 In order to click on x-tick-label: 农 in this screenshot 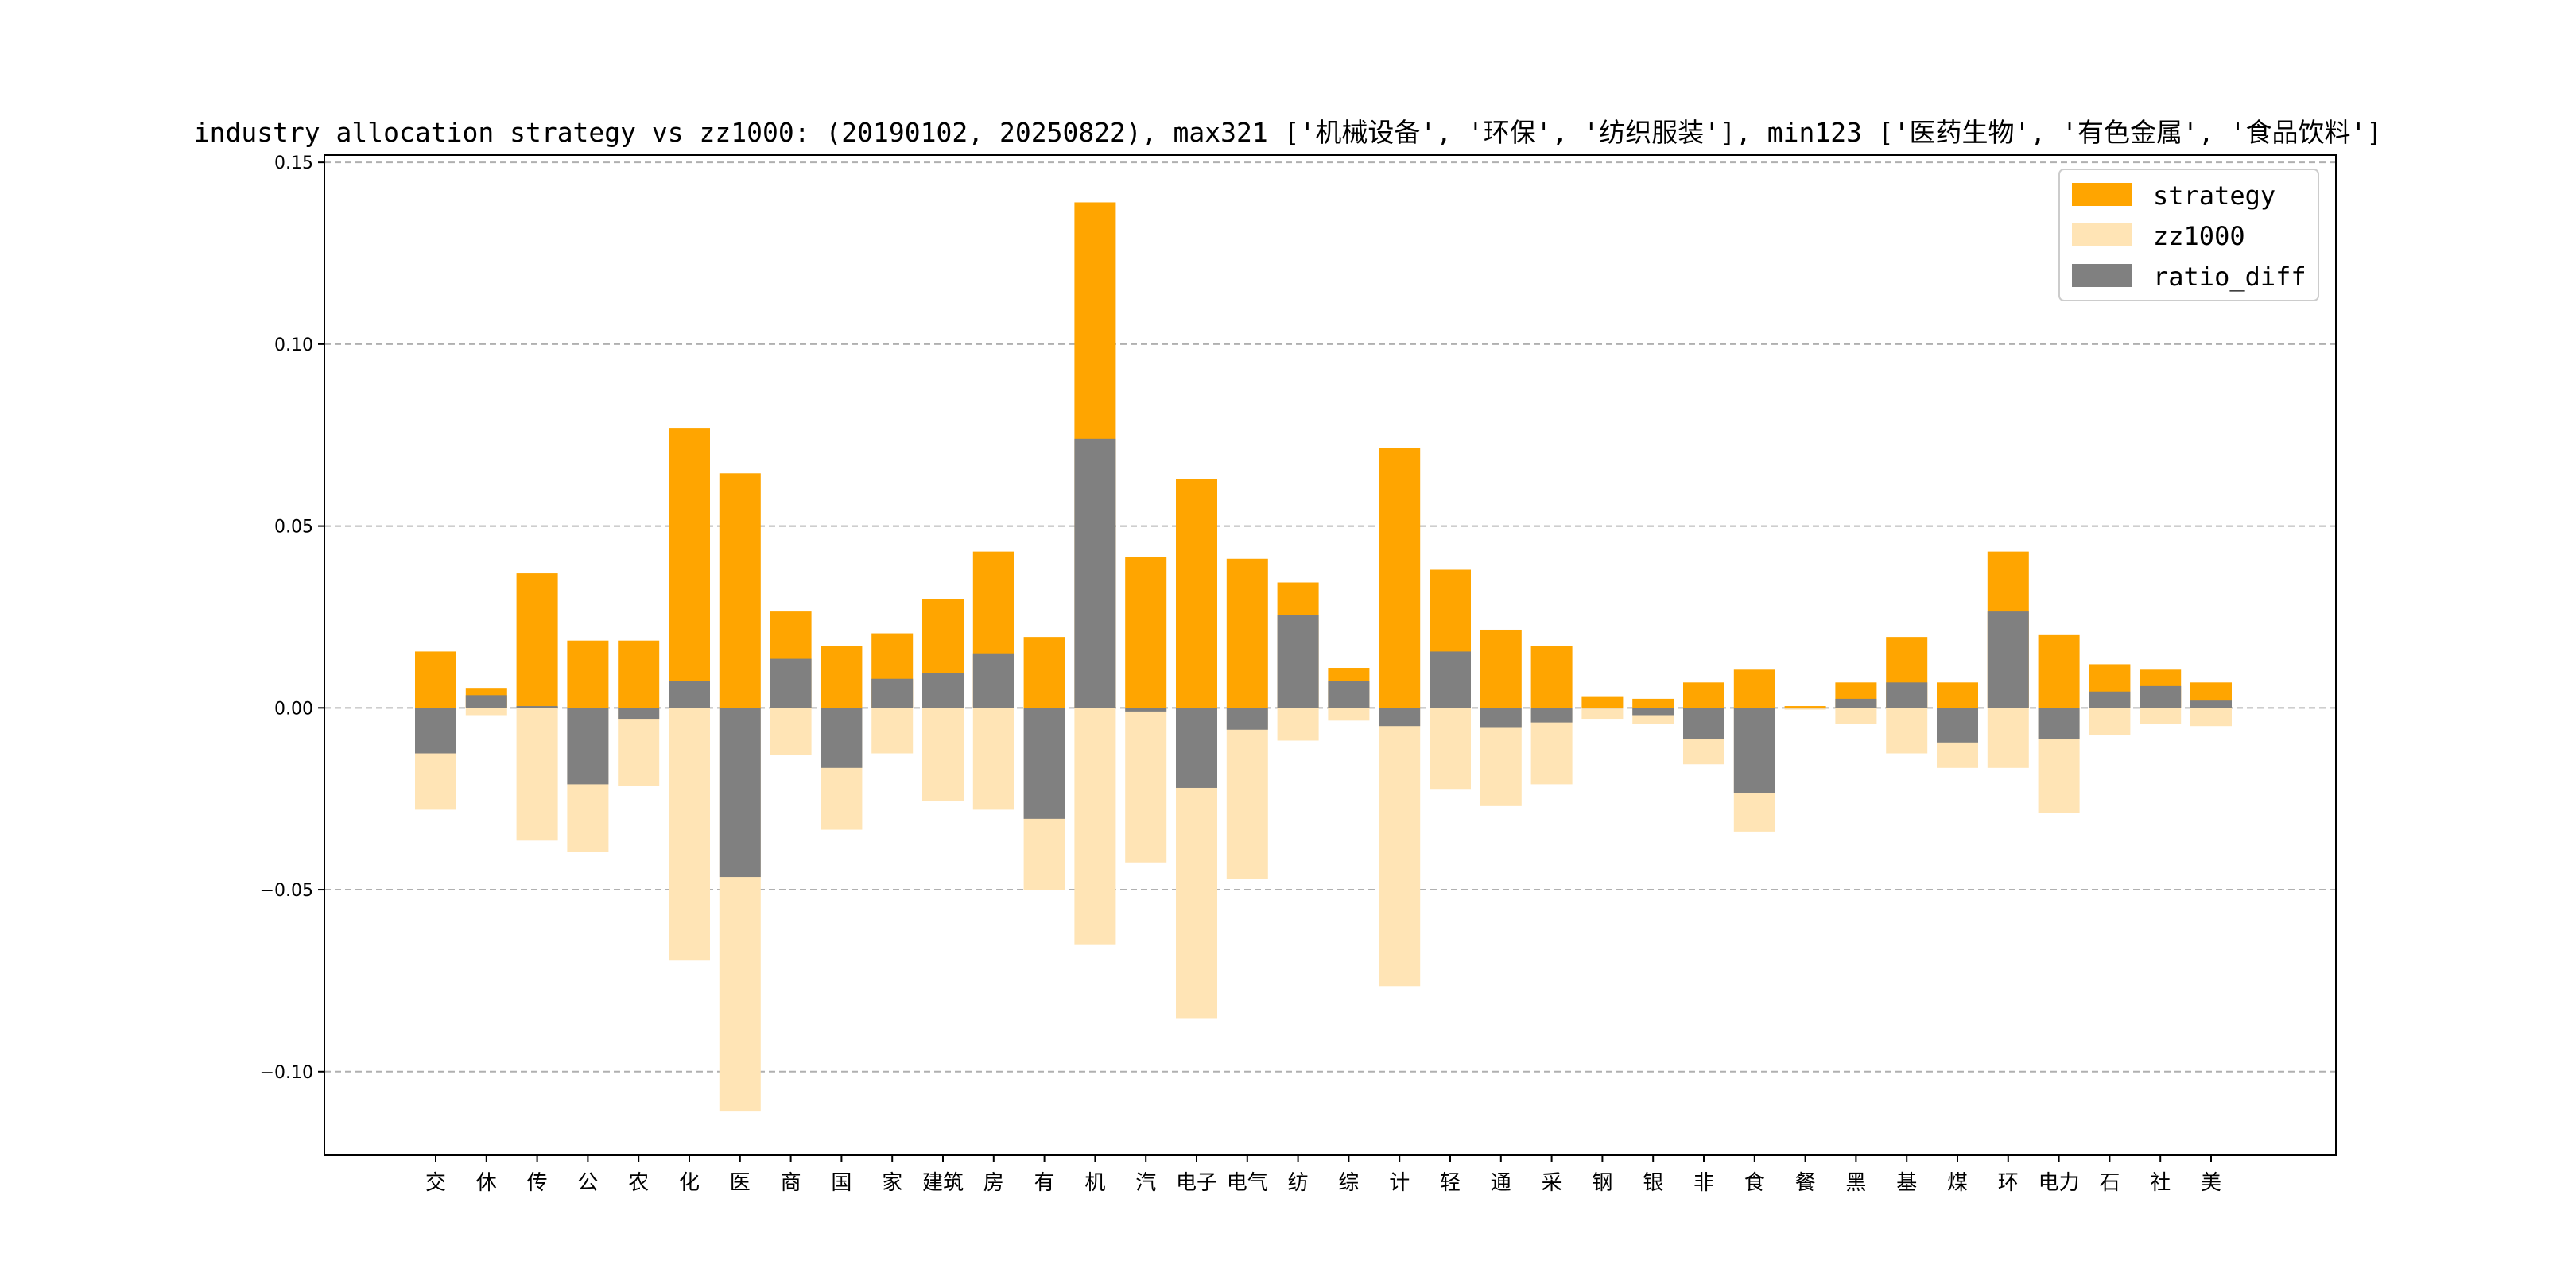, I will do `click(639, 1183)`.